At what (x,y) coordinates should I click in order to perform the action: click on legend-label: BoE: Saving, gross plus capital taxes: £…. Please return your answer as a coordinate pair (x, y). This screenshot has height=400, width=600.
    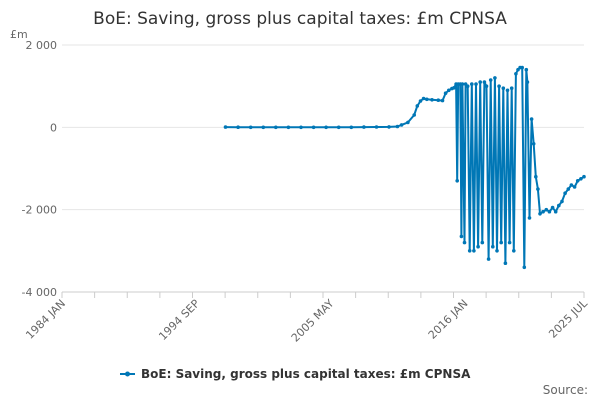
    Looking at the image, I should click on (306, 374).